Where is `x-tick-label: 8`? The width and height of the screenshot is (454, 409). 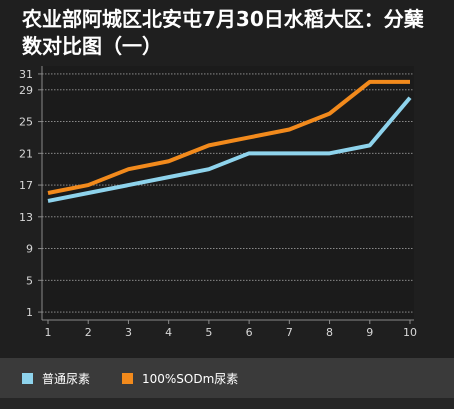 x-tick-label: 8 is located at coordinates (329, 332).